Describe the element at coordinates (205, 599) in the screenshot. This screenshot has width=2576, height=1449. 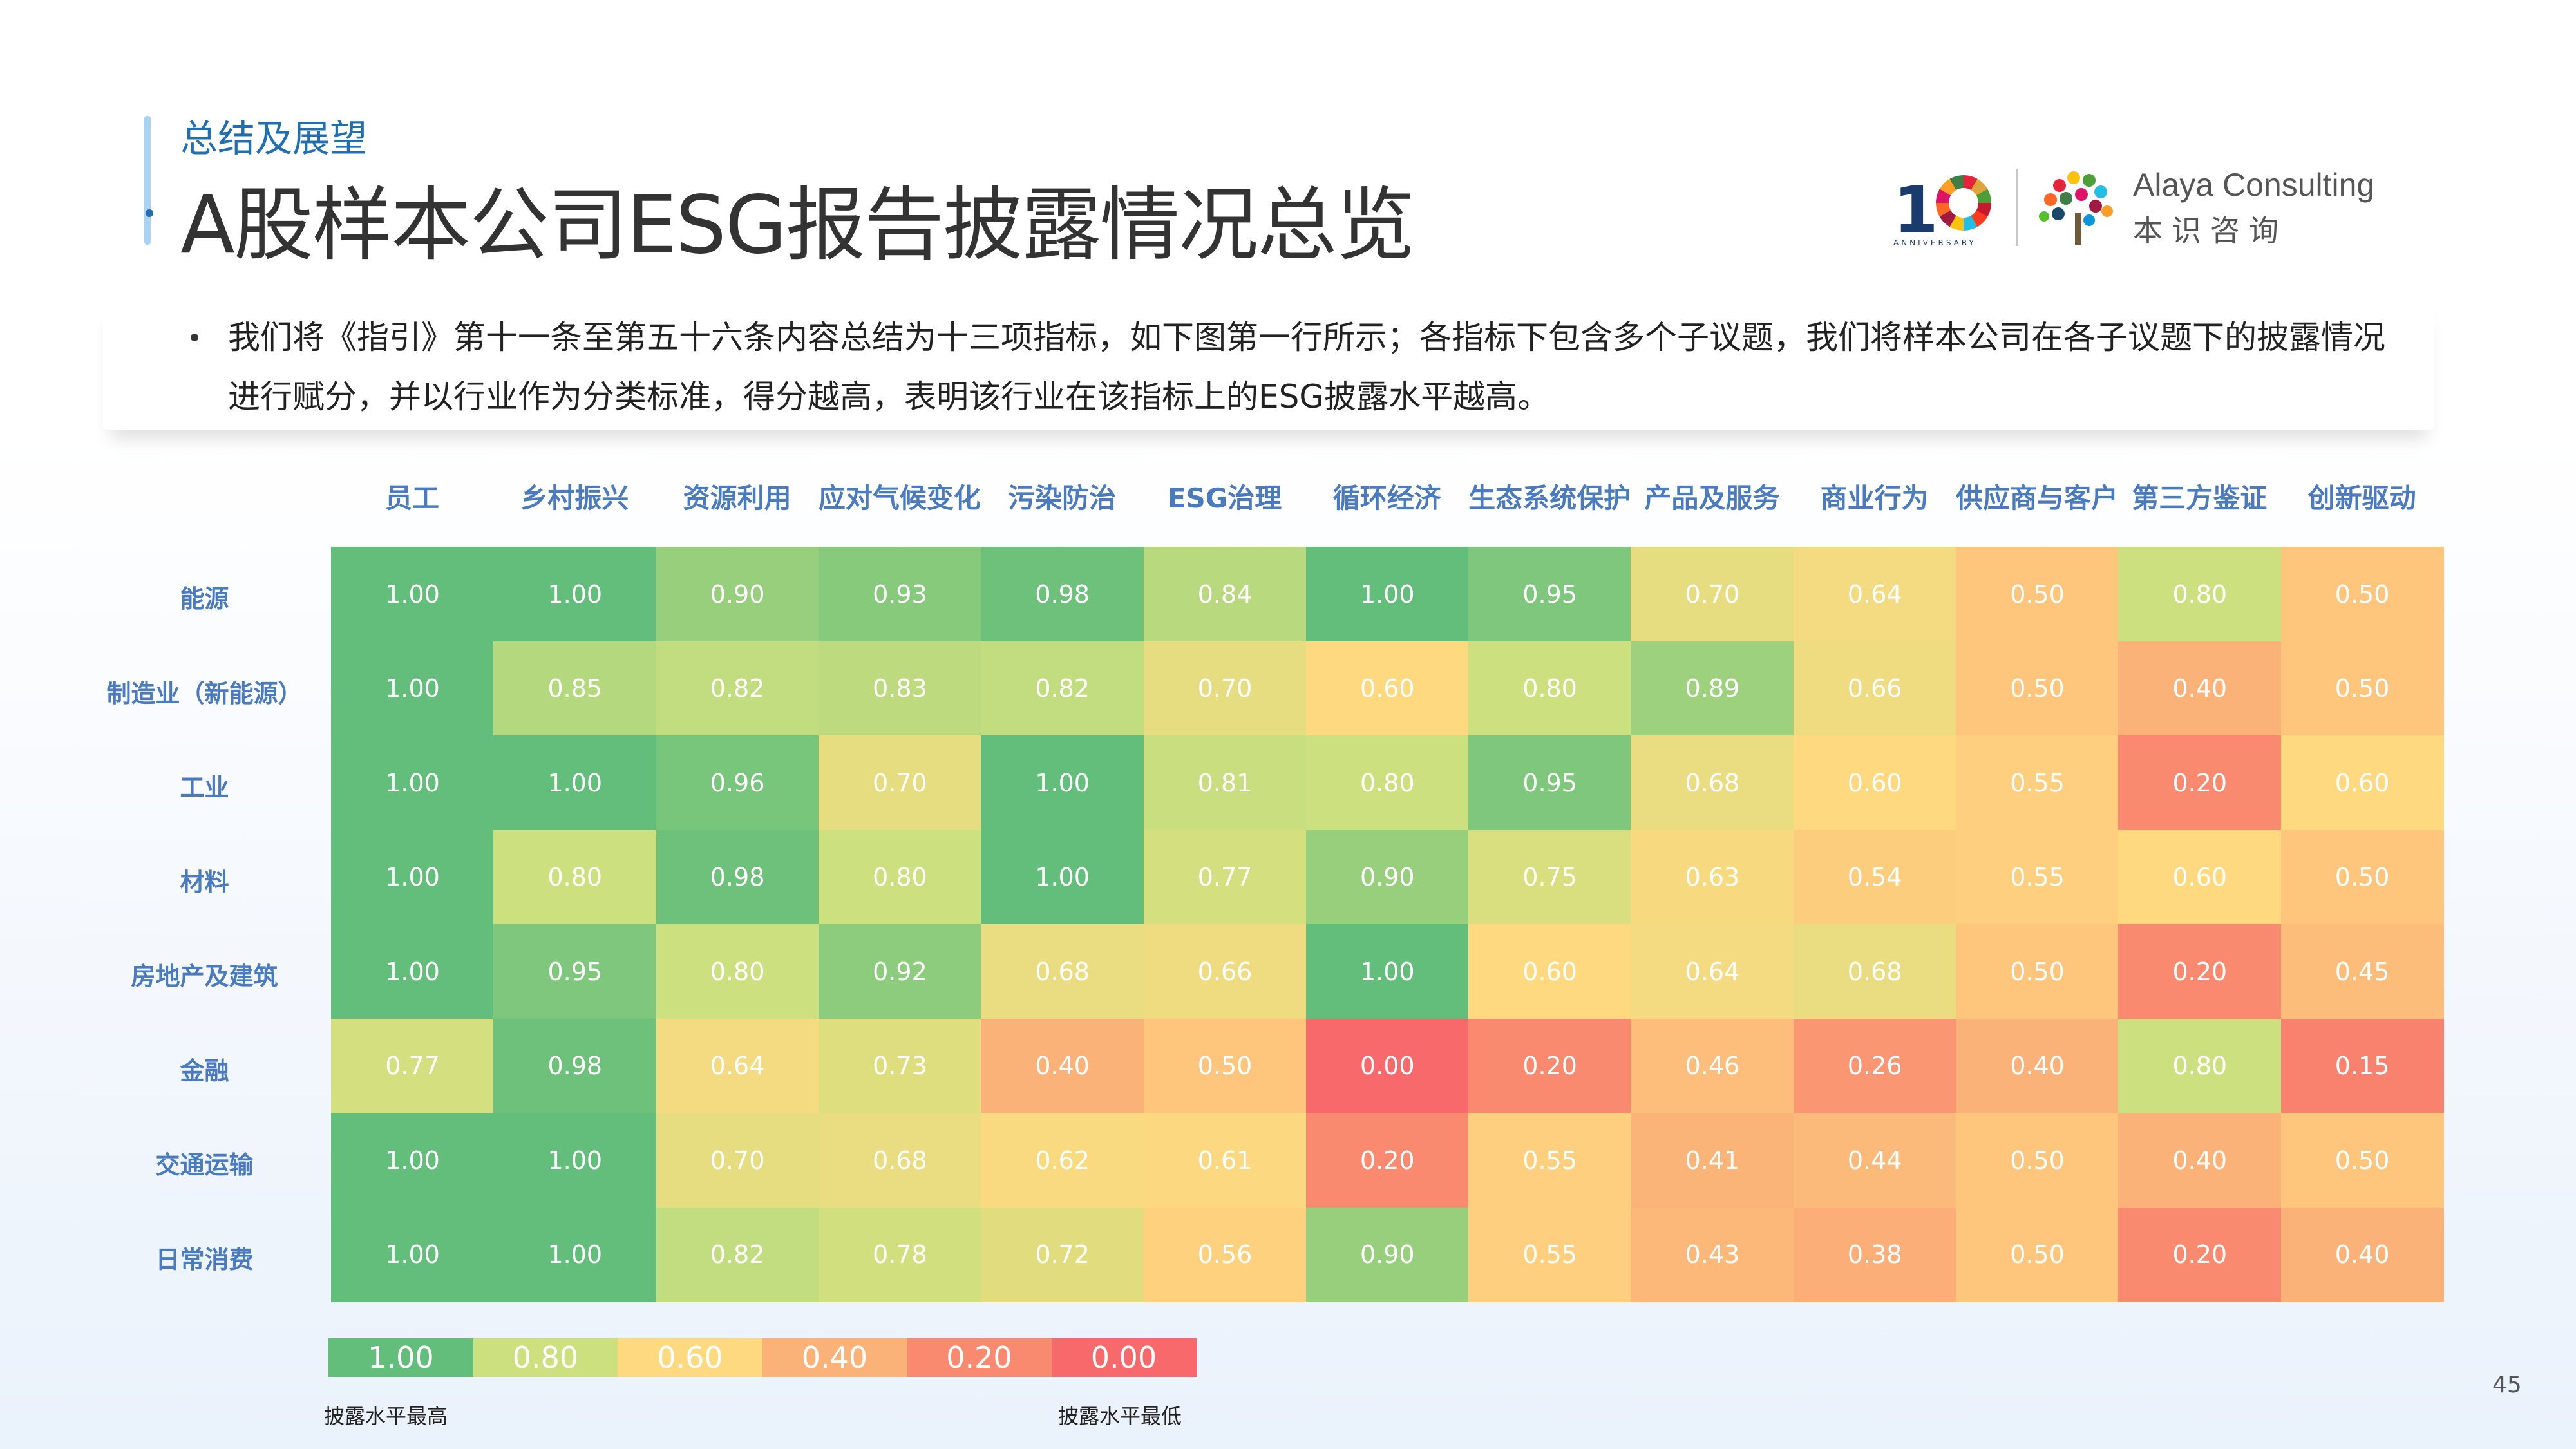
I see `row-label: 能源` at that location.